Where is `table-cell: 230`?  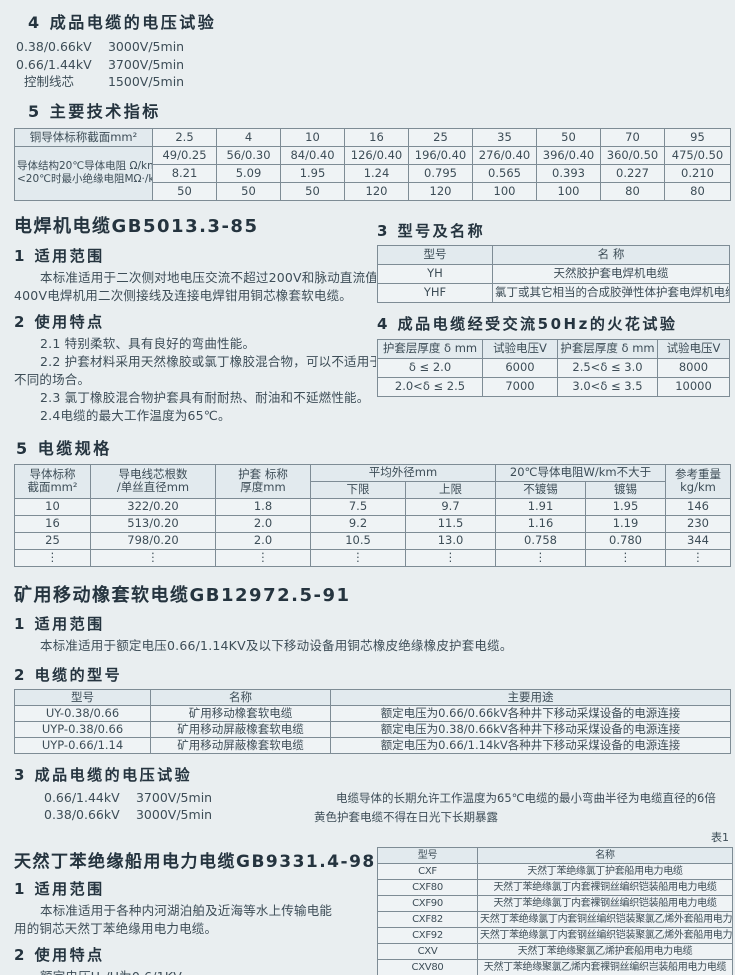
table-cell: 230 is located at coordinates (698, 523).